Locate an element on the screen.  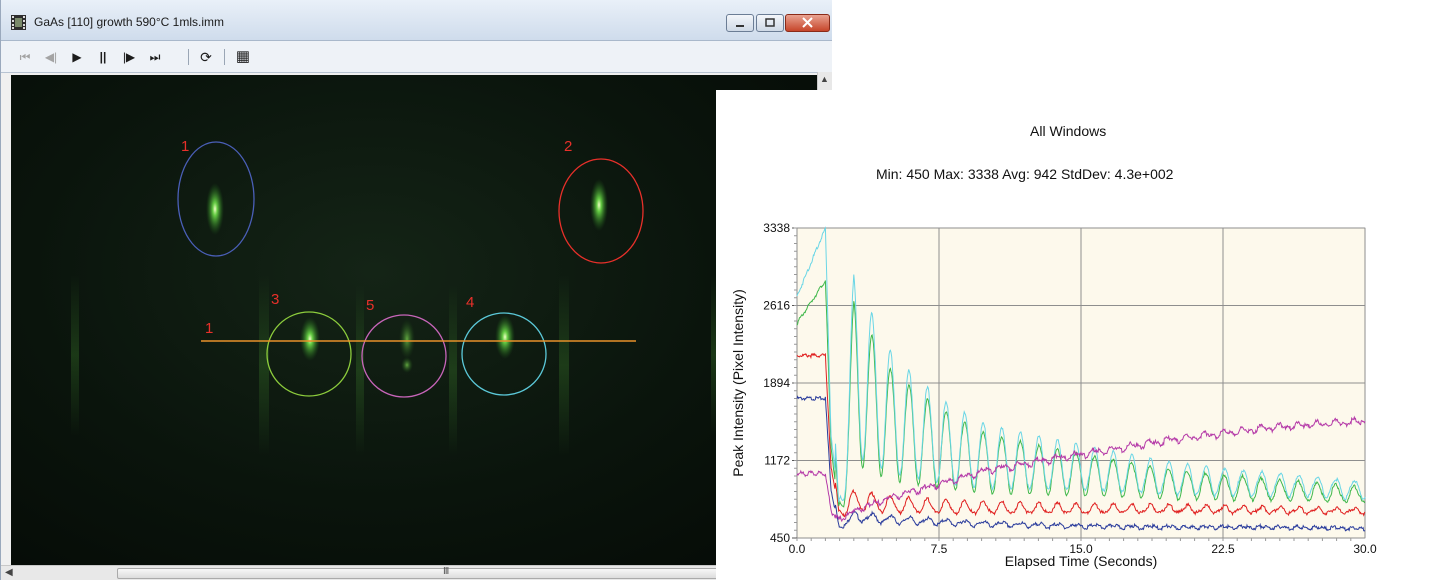
y-tick-label: 3338 is located at coordinates (776, 228).